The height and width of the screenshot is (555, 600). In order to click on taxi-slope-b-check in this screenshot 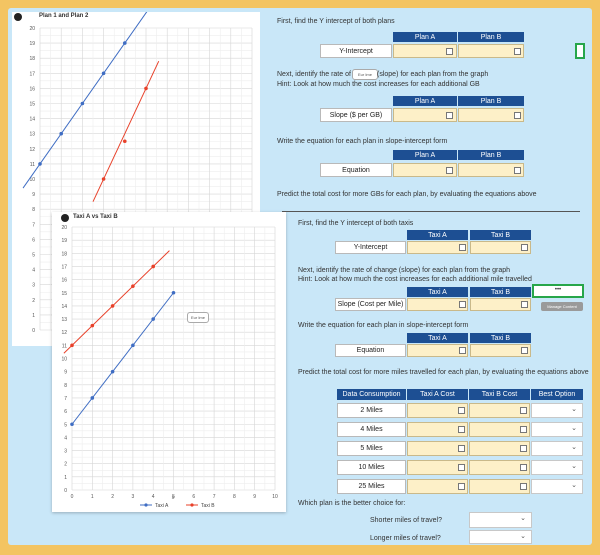, I will do `click(524, 304)`.